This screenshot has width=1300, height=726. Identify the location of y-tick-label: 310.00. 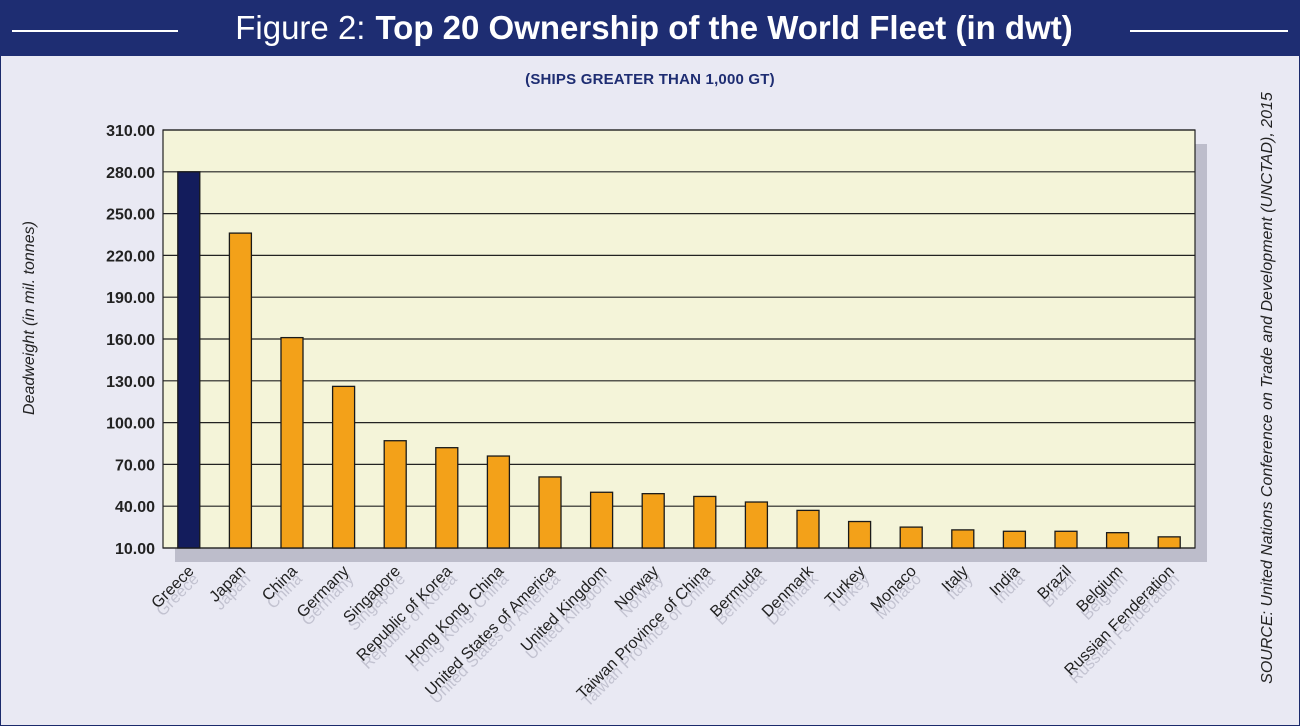
(130, 131).